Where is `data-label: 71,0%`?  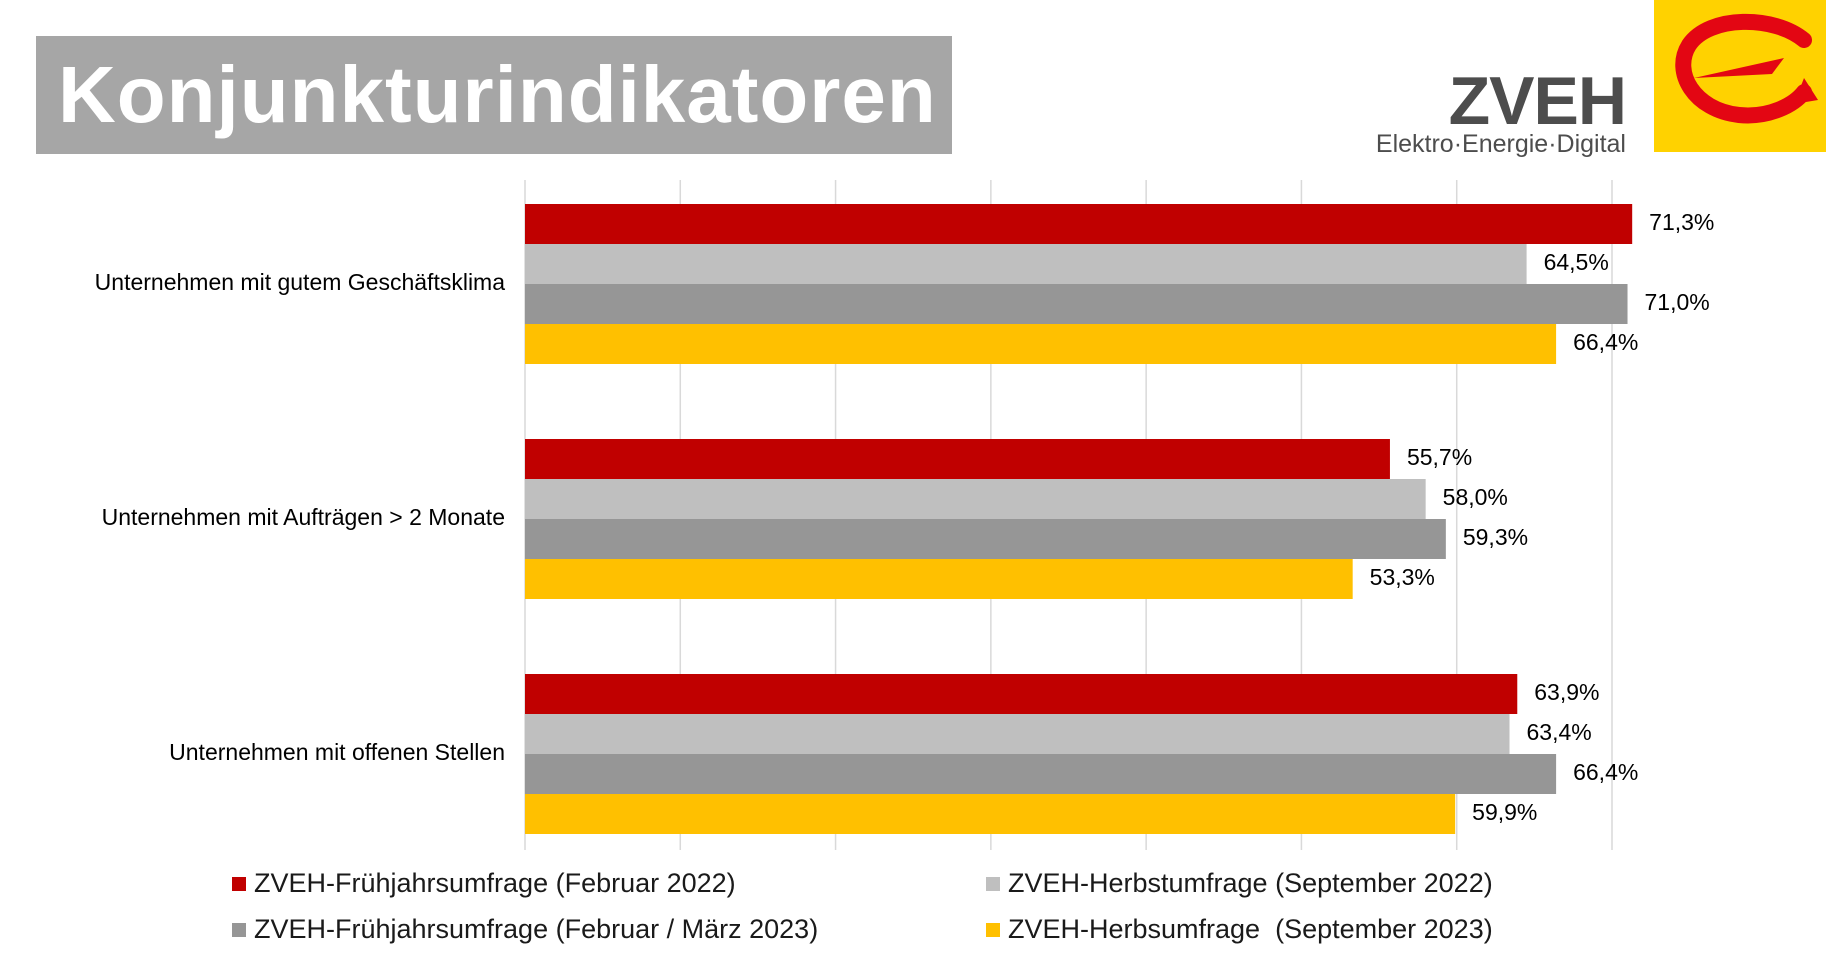
data-label: 71,0% is located at coordinates (1677, 302).